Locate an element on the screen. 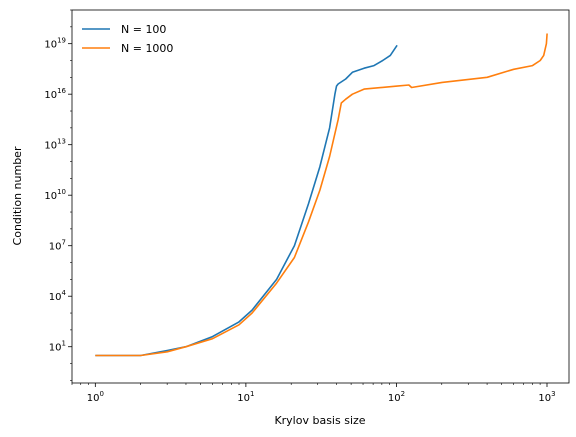  legend-label-0: N = 100 is located at coordinates (143, 29).